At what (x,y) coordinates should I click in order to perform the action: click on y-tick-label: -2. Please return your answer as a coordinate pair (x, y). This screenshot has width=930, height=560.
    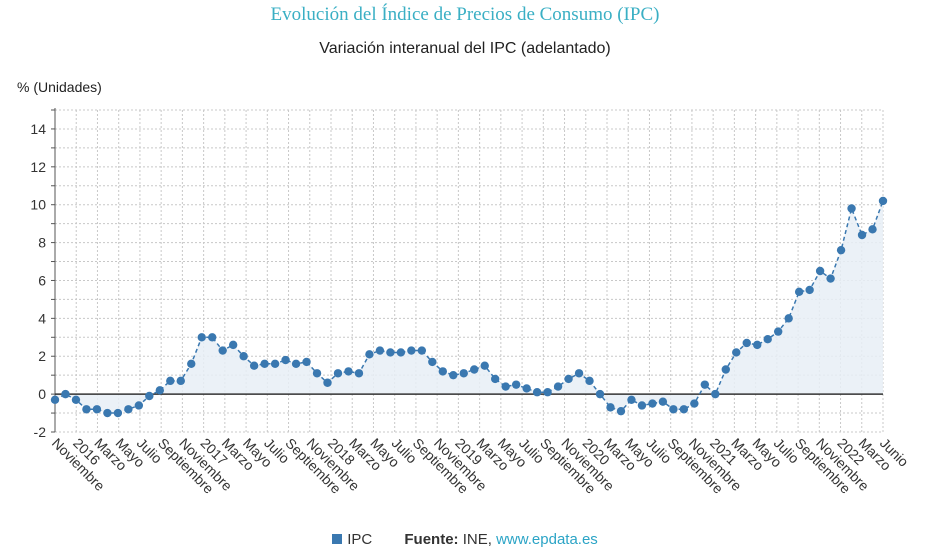
    Looking at the image, I should click on (40, 432).